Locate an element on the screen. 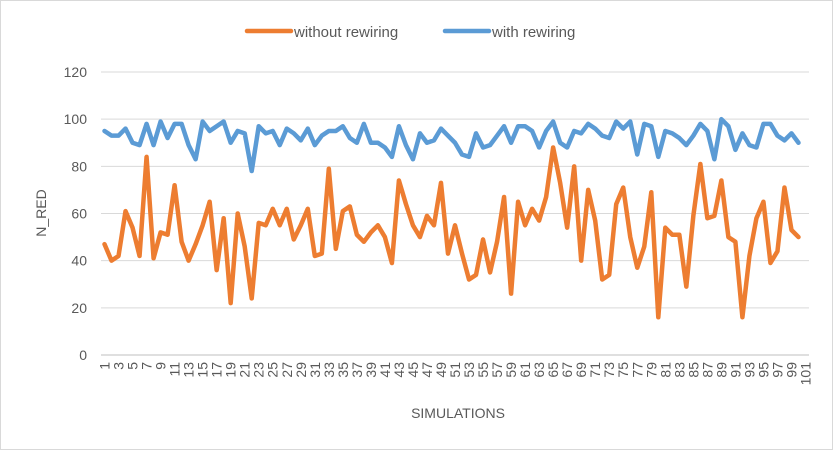 The image size is (833, 450). x-tick-label: 45 is located at coordinates (413, 370).